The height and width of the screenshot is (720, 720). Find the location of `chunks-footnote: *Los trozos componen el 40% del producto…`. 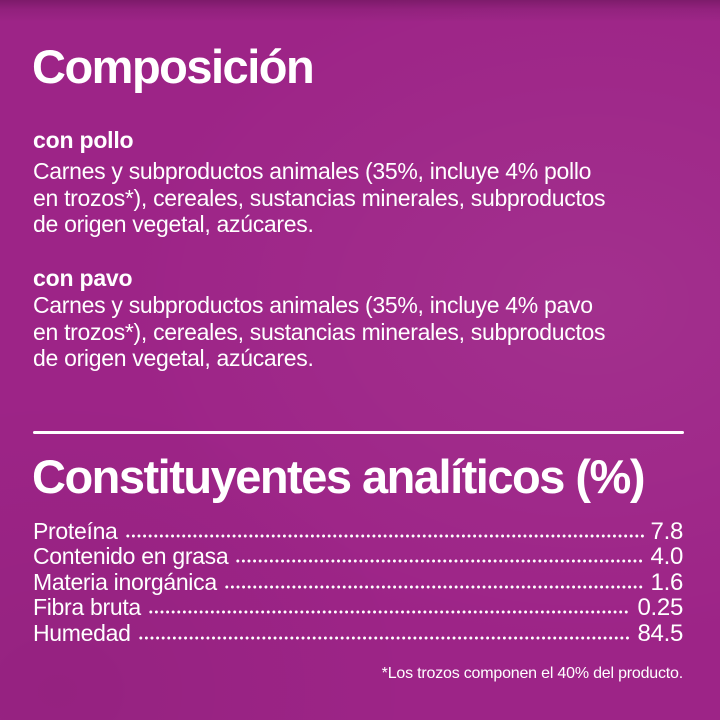

chunks-footnote: *Los trozos componen el 40% del producto… is located at coordinates (532, 673).